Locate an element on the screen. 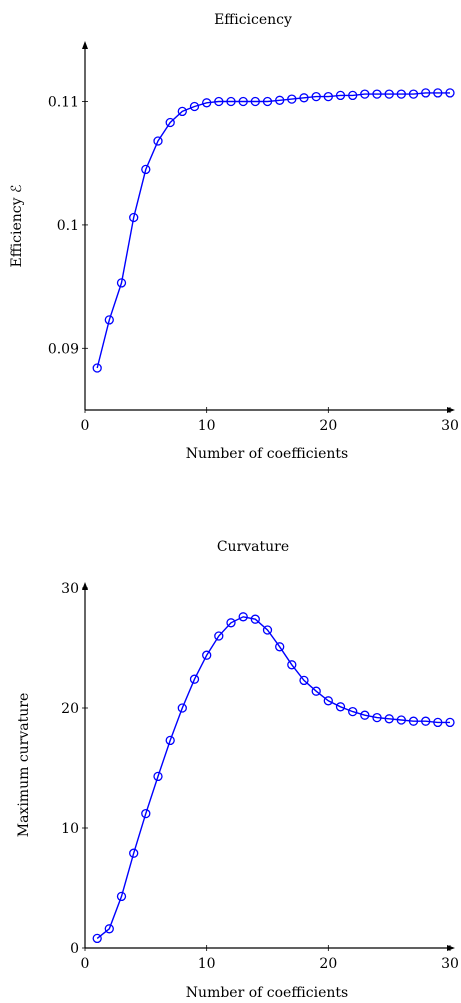 The width and height of the screenshot is (461, 1003). y-tick-label: 0.1 is located at coordinates (68, 226).